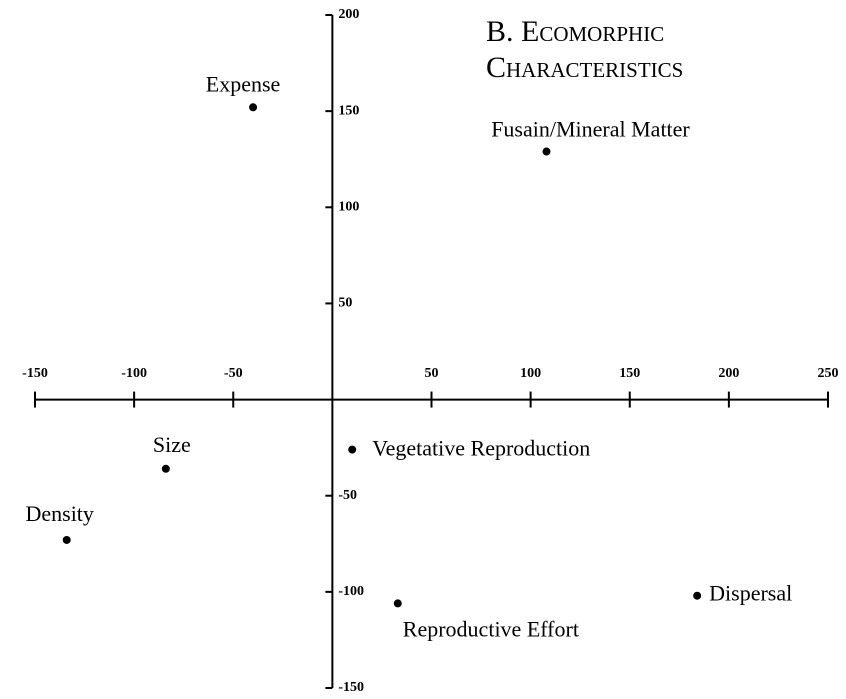 This screenshot has width=846, height=699. Describe the element at coordinates (348, 14) in the screenshot. I see `y-tick-label: 200` at that location.